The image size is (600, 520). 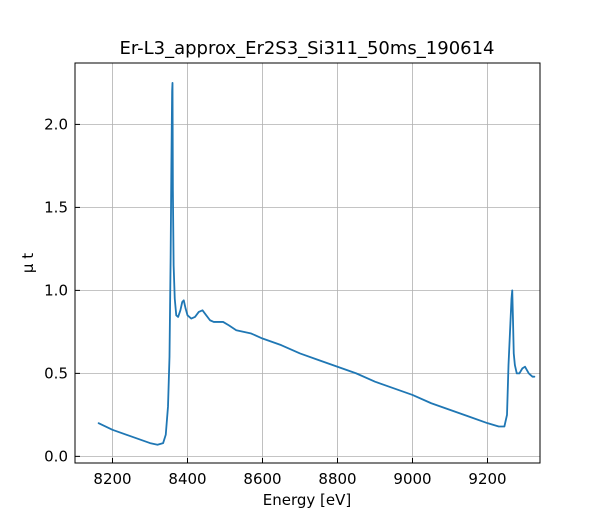 What do you see at coordinates (487, 479) in the screenshot?
I see `x-tick-label: 9200` at bounding box center [487, 479].